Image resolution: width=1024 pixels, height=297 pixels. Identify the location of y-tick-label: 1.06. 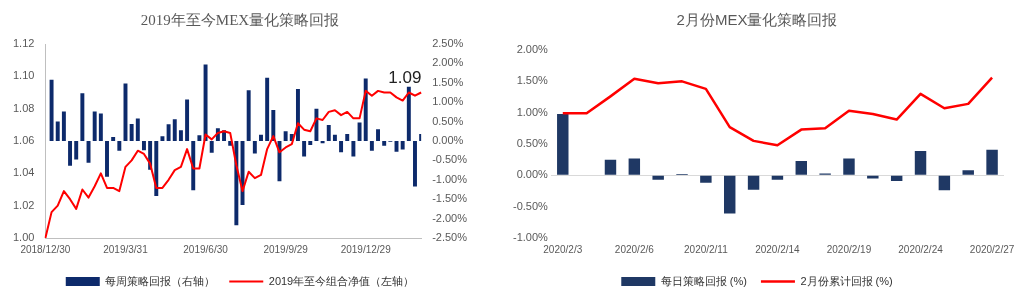
(23, 140).